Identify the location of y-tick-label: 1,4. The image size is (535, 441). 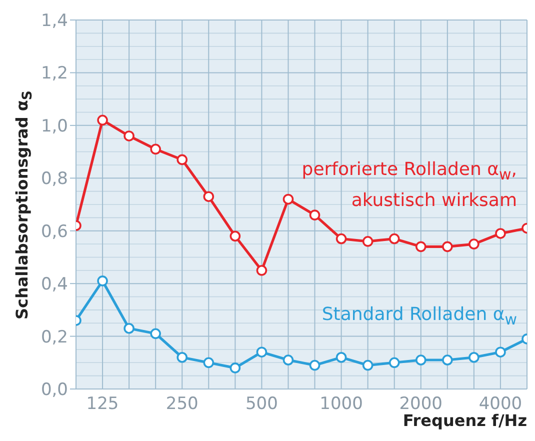
(54, 21).